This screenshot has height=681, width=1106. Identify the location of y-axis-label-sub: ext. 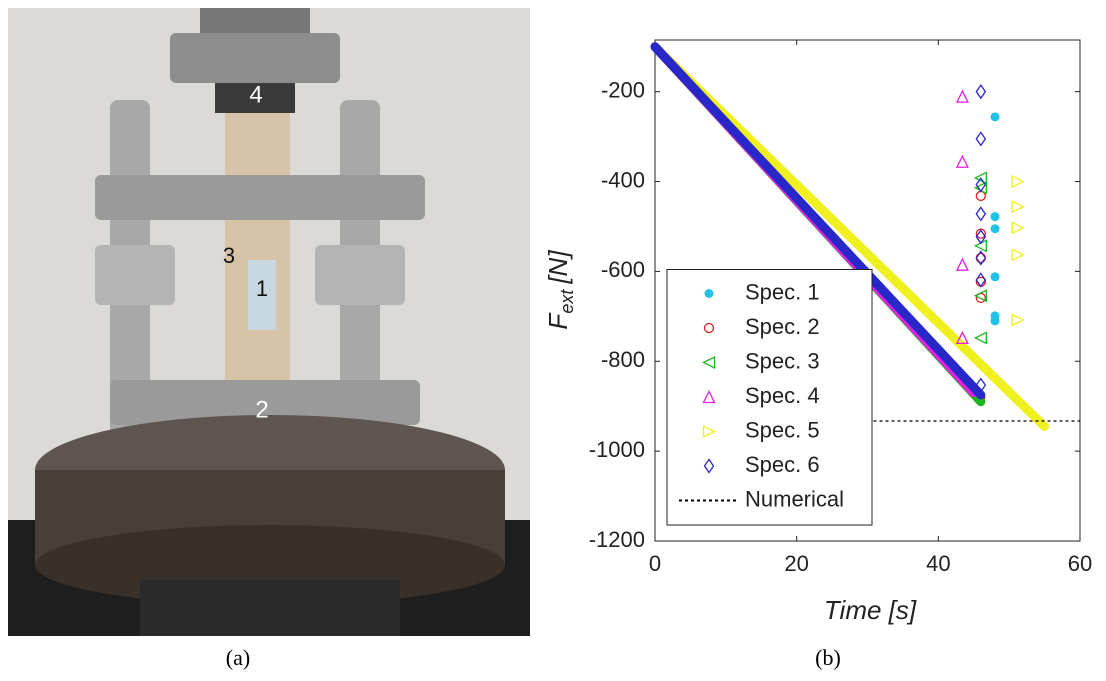
(567, 301).